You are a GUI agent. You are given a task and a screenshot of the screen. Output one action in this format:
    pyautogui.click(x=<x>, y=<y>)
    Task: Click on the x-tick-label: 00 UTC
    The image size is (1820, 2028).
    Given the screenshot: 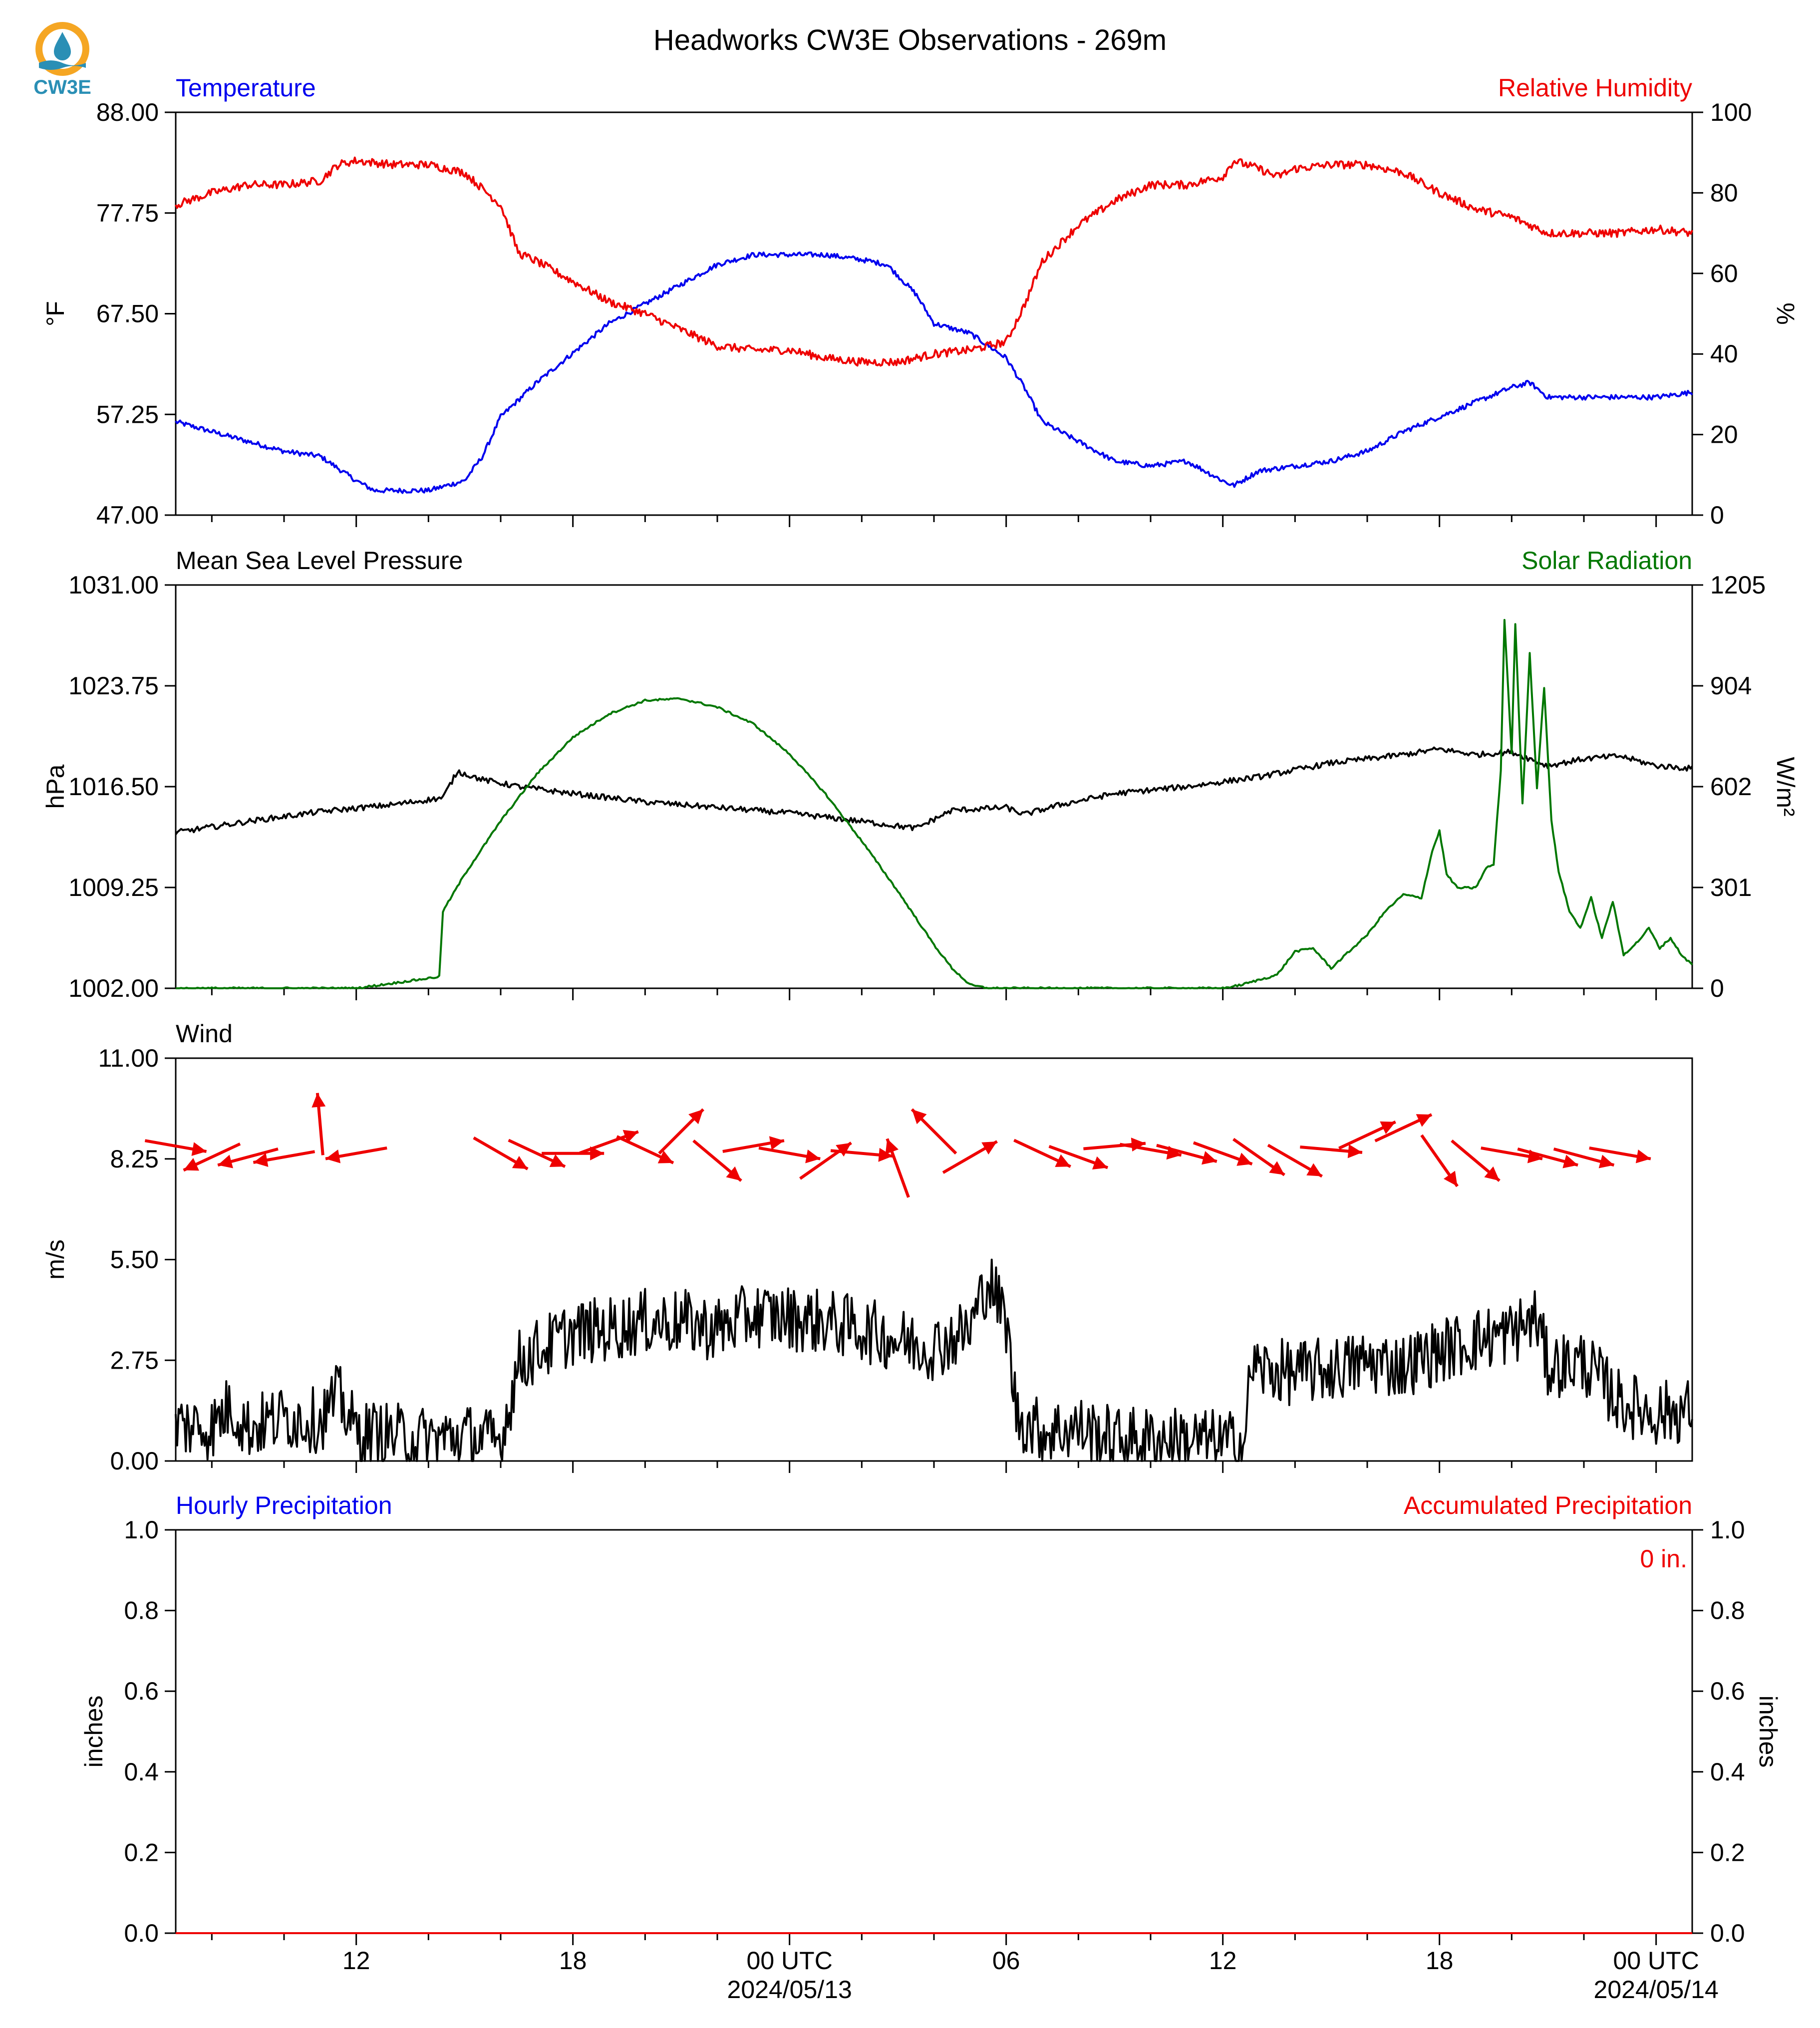 What is the action you would take?
    pyautogui.click(x=790, y=1961)
    